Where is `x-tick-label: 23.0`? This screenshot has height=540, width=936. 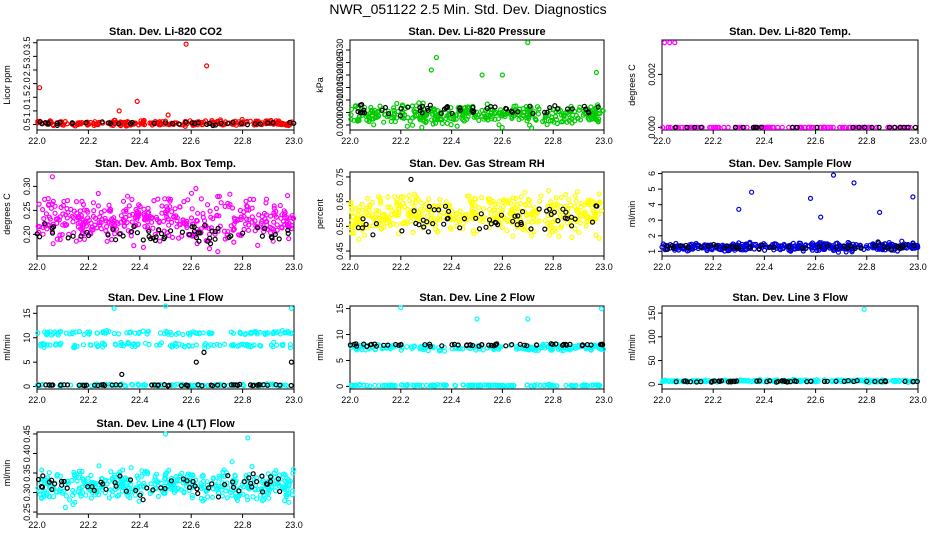 x-tick-label: 23.0 is located at coordinates (294, 400).